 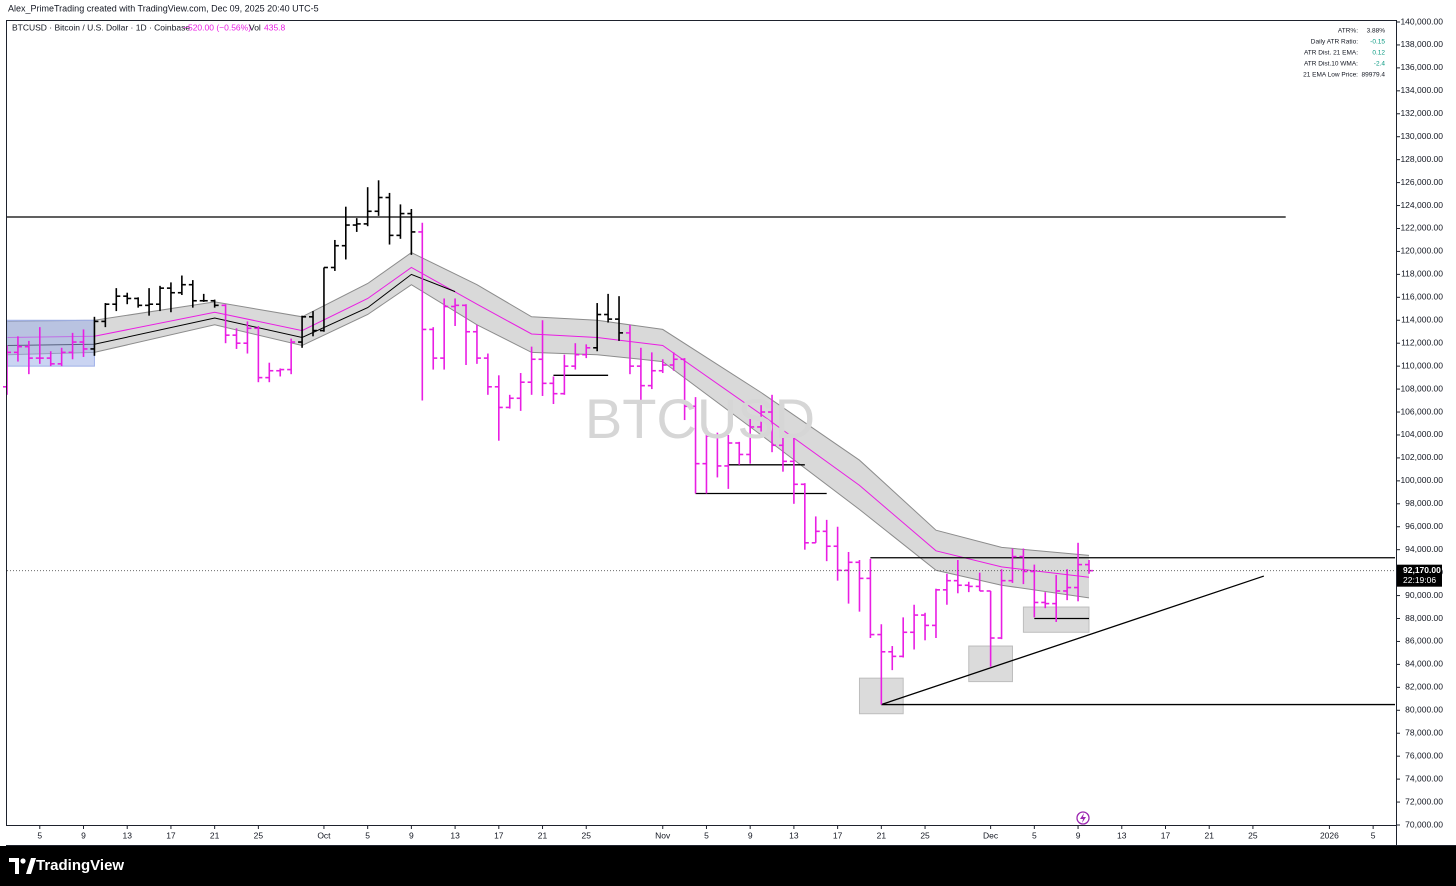 What do you see at coordinates (1419, 580) in the screenshot?
I see `countdown-label: 22:19:06` at bounding box center [1419, 580].